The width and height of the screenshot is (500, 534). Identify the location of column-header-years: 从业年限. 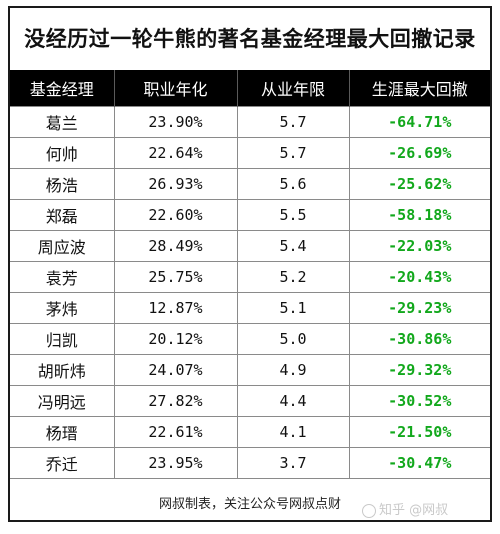
(292, 88).